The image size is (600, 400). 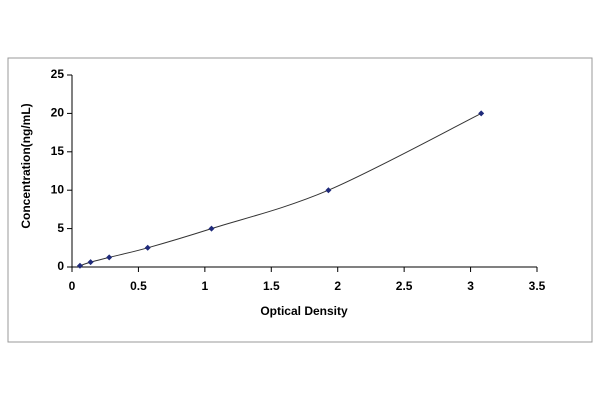 I want to click on x-tick-label: 3, so click(x=470, y=286).